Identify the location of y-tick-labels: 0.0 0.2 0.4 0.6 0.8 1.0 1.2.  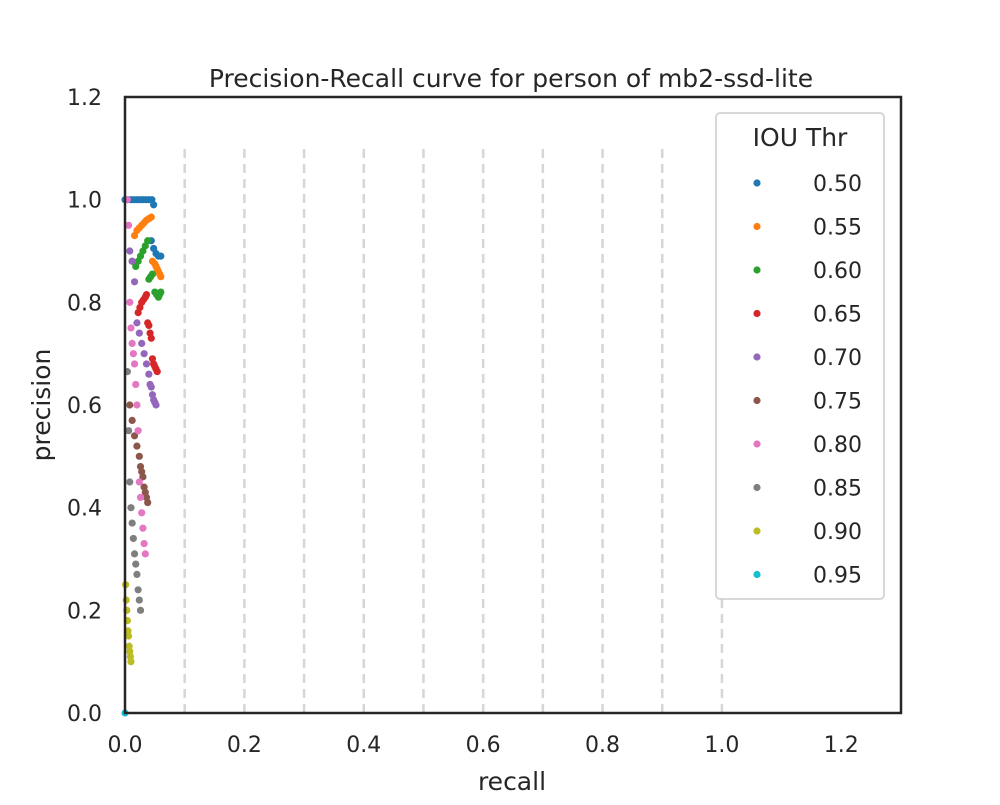
(84, 406).